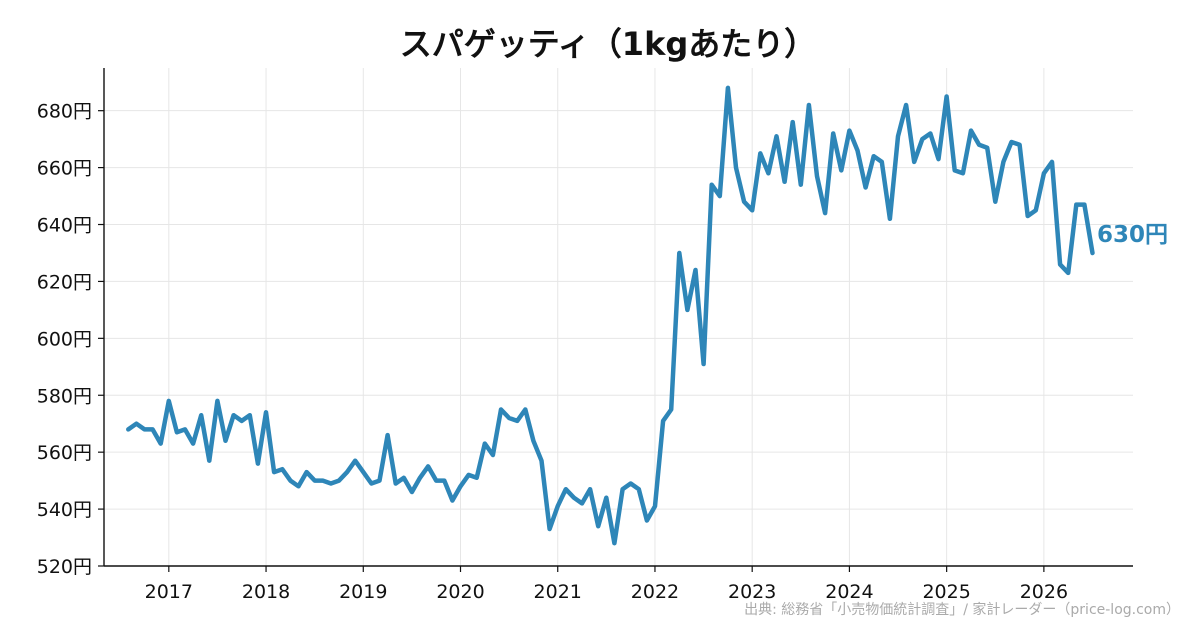 Image resolution: width=1200 pixels, height=630 pixels. What do you see at coordinates (962, 609) in the screenshot?
I see `source-note: 出典: 総務省「小売物価統計調査」/ 家計レーダー（price-log.com）` at bounding box center [962, 609].